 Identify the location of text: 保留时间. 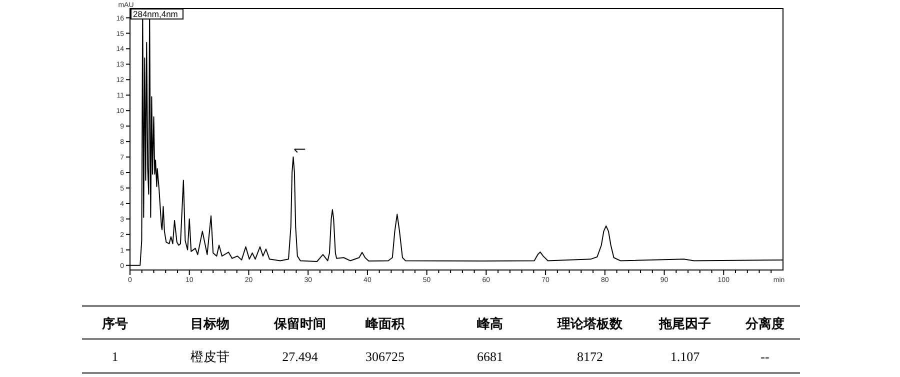
(299, 324).